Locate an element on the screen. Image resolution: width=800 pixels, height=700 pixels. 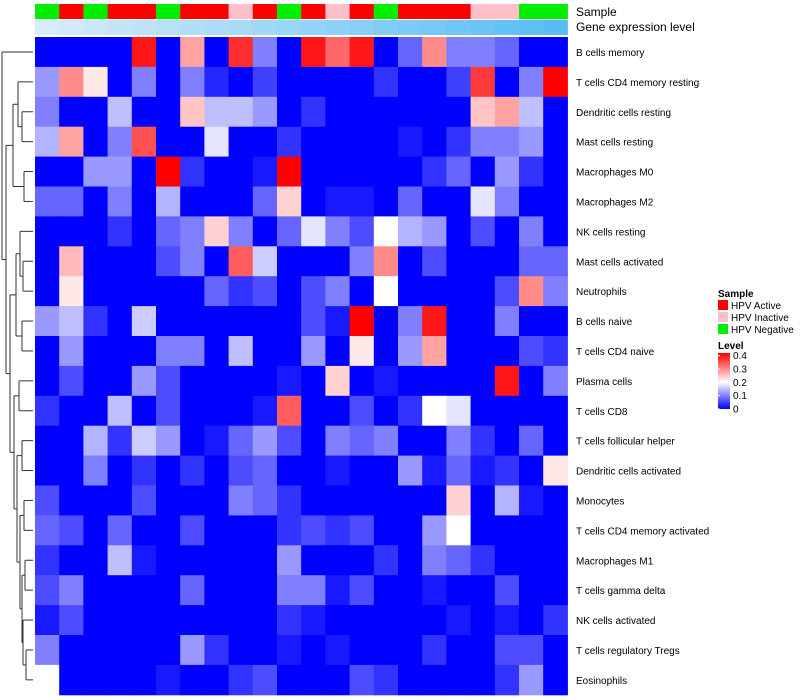
row-label: Macrophages M0 is located at coordinates (615, 173).